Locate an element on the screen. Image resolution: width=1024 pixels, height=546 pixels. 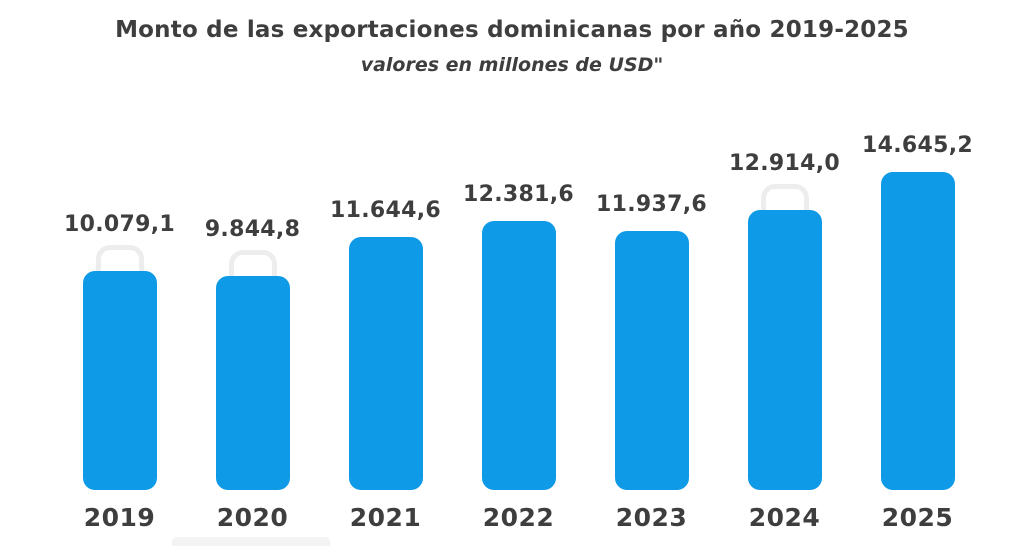
year-label-2022: 2022 is located at coordinates (518, 517).